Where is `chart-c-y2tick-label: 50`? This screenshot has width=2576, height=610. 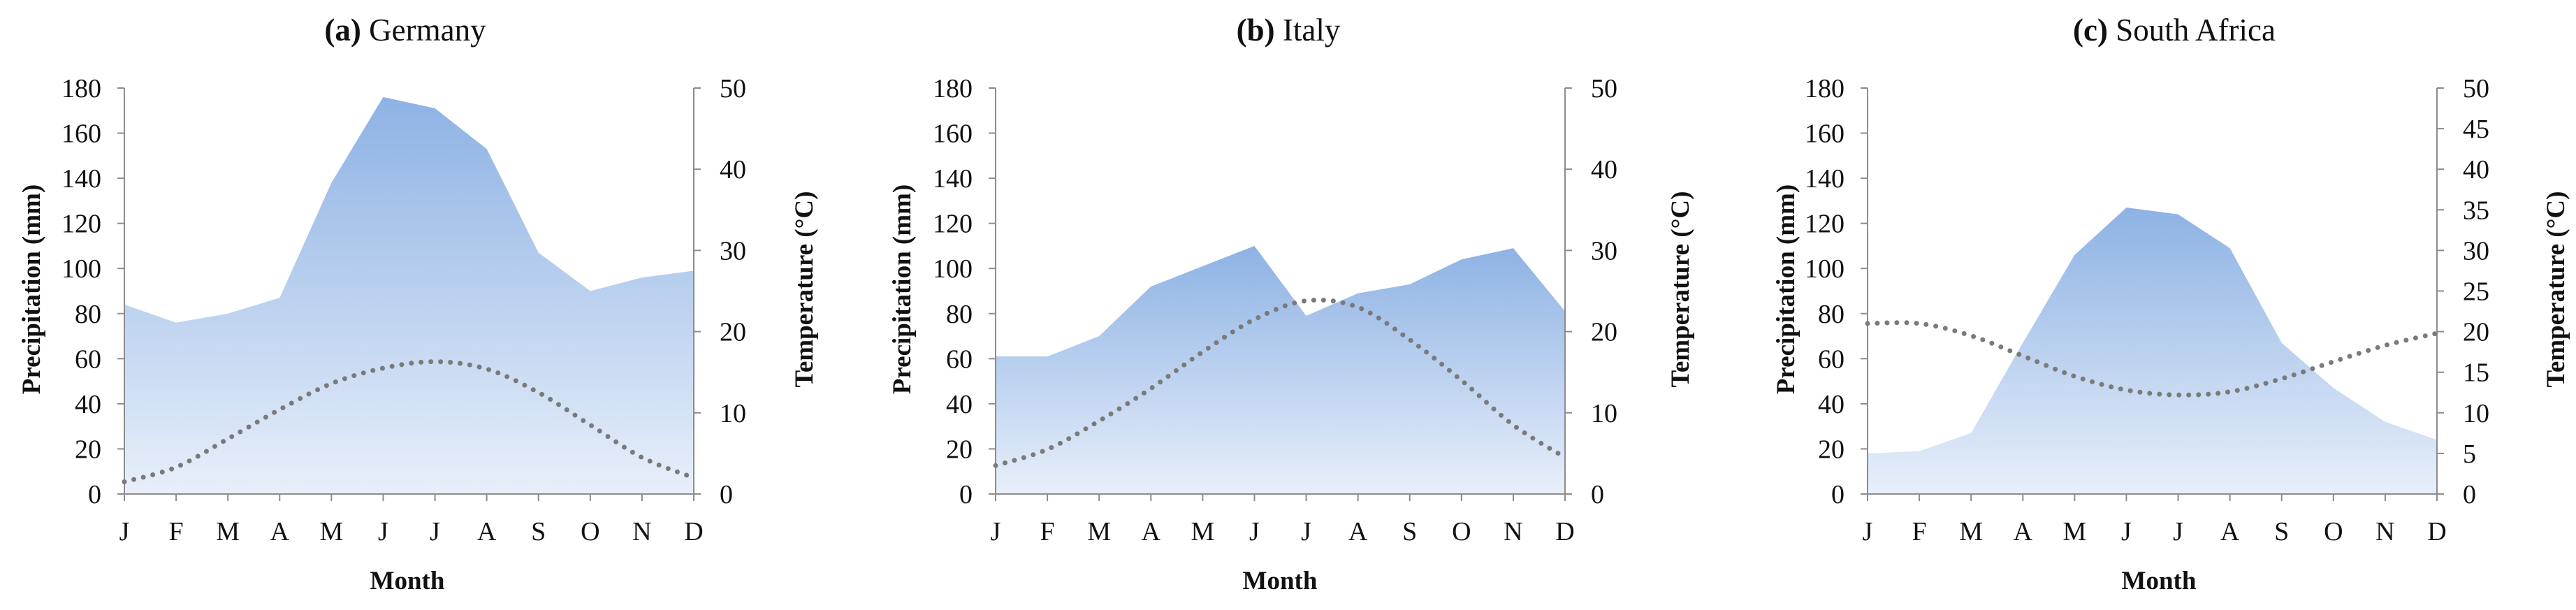 chart-c-y2tick-label: 50 is located at coordinates (2476, 88).